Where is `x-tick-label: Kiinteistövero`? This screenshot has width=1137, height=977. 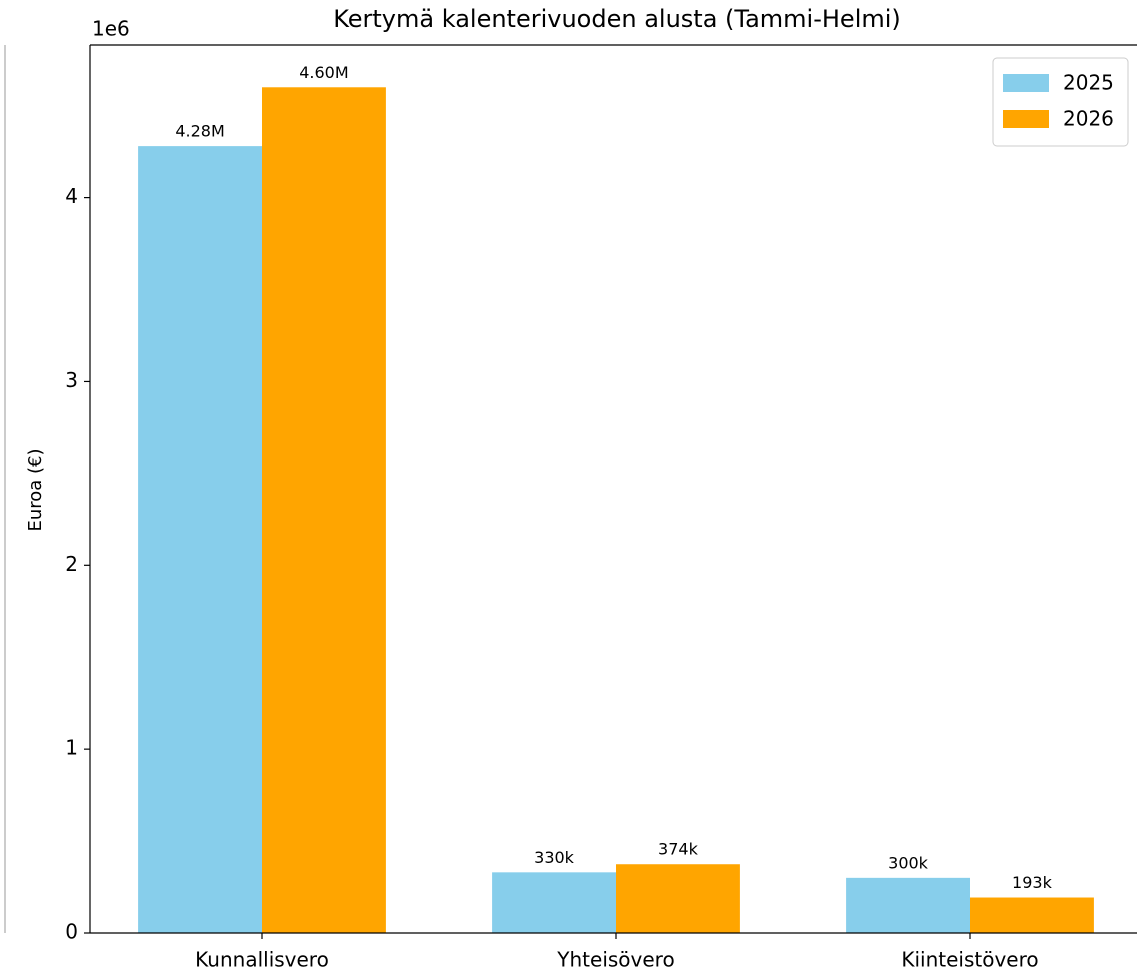
x-tick-label: Kiinteistövero is located at coordinates (969, 960).